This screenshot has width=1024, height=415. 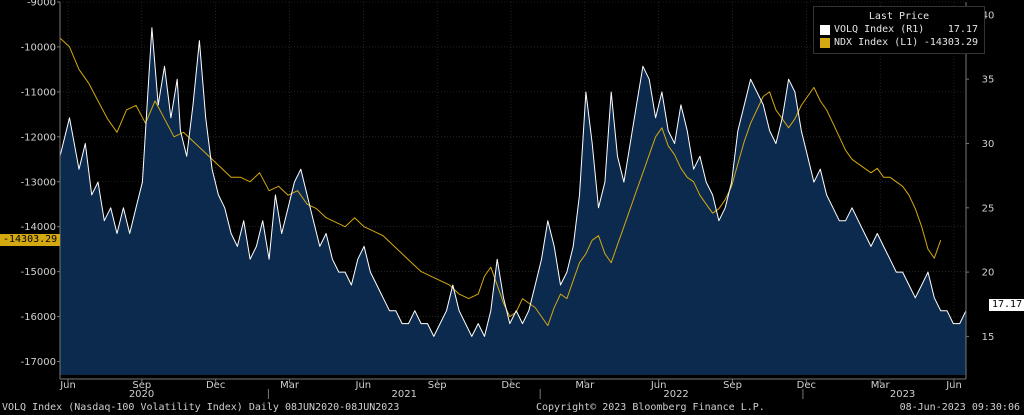 What do you see at coordinates (899, 16) in the screenshot?
I see `legend-title: Last Price` at bounding box center [899, 16].